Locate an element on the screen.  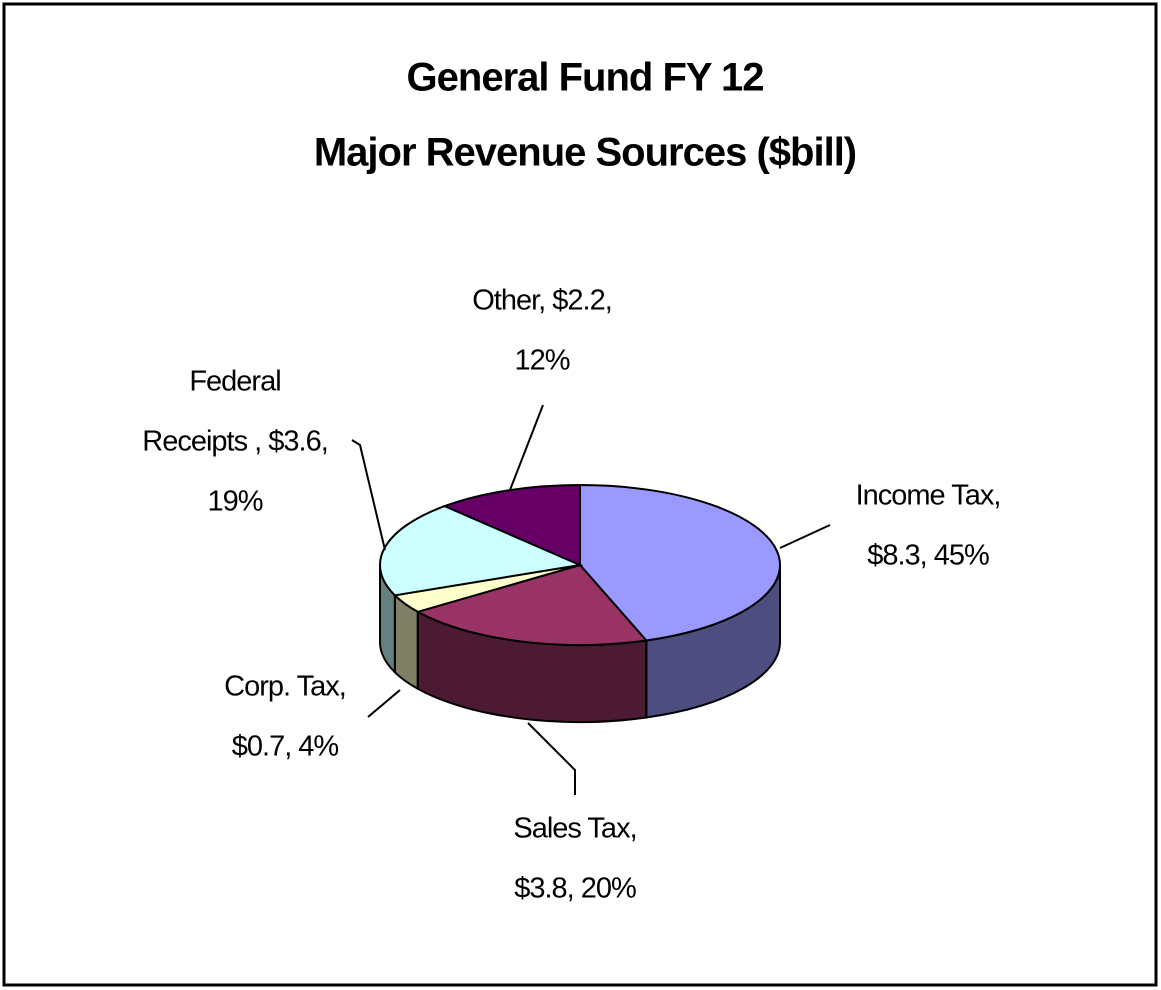
data-label: $0.7, 4% is located at coordinates (285, 747).